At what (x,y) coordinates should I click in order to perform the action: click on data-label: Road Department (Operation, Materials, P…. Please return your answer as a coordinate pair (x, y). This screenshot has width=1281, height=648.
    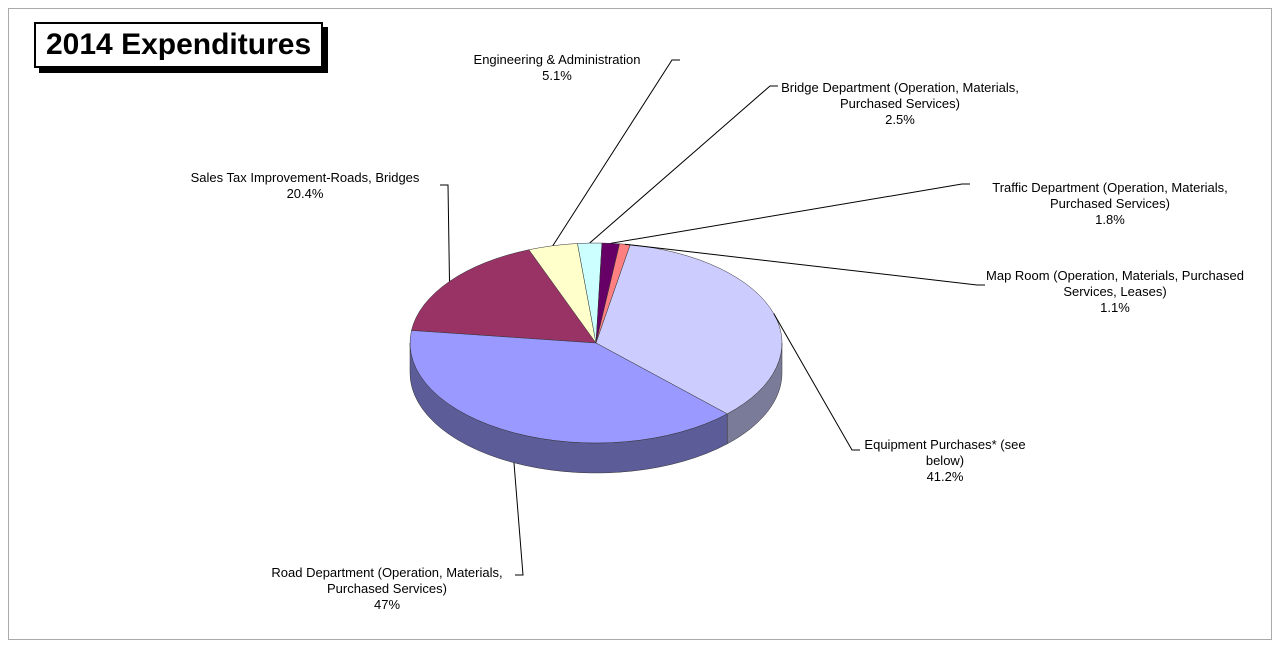
    Looking at the image, I should click on (387, 589).